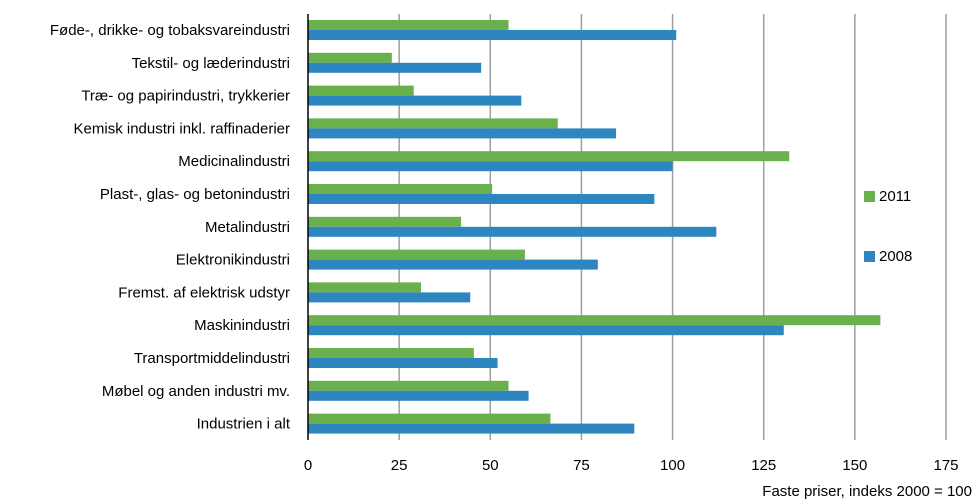 This screenshot has width=976, height=502. What do you see at coordinates (945, 465) in the screenshot?
I see `x-tick-label-175: 175` at bounding box center [945, 465].